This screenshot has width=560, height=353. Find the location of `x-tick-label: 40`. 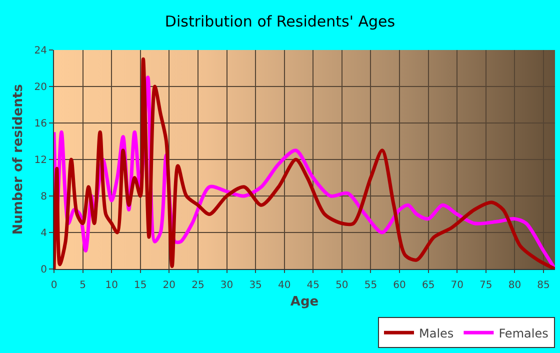

x-tick-label: 40 is located at coordinates (284, 285).